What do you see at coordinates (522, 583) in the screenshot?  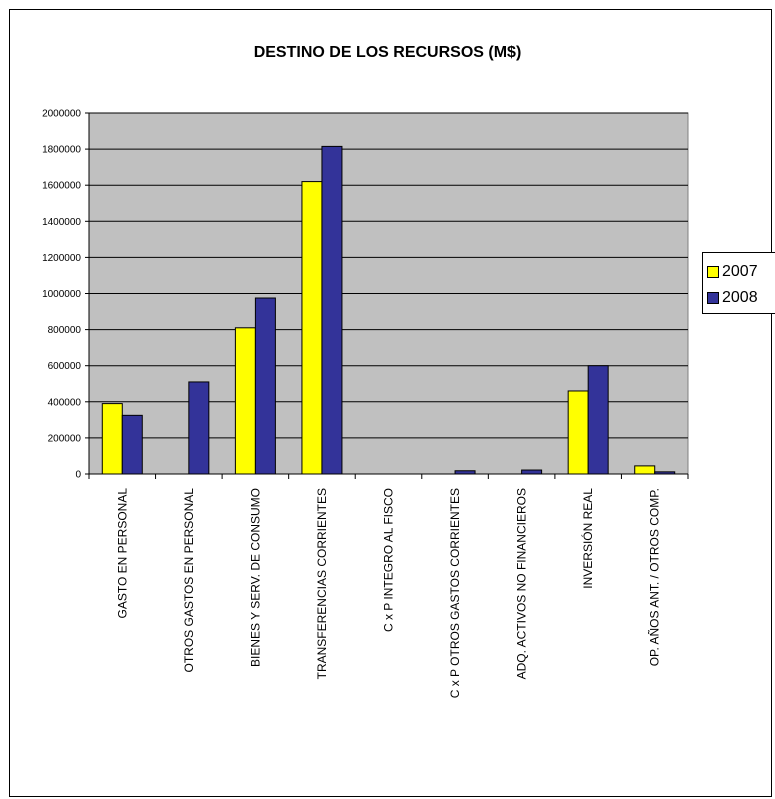 I see `x-category-label: ADQ. ACTIVOS NO FINANCIEROS` at bounding box center [522, 583].